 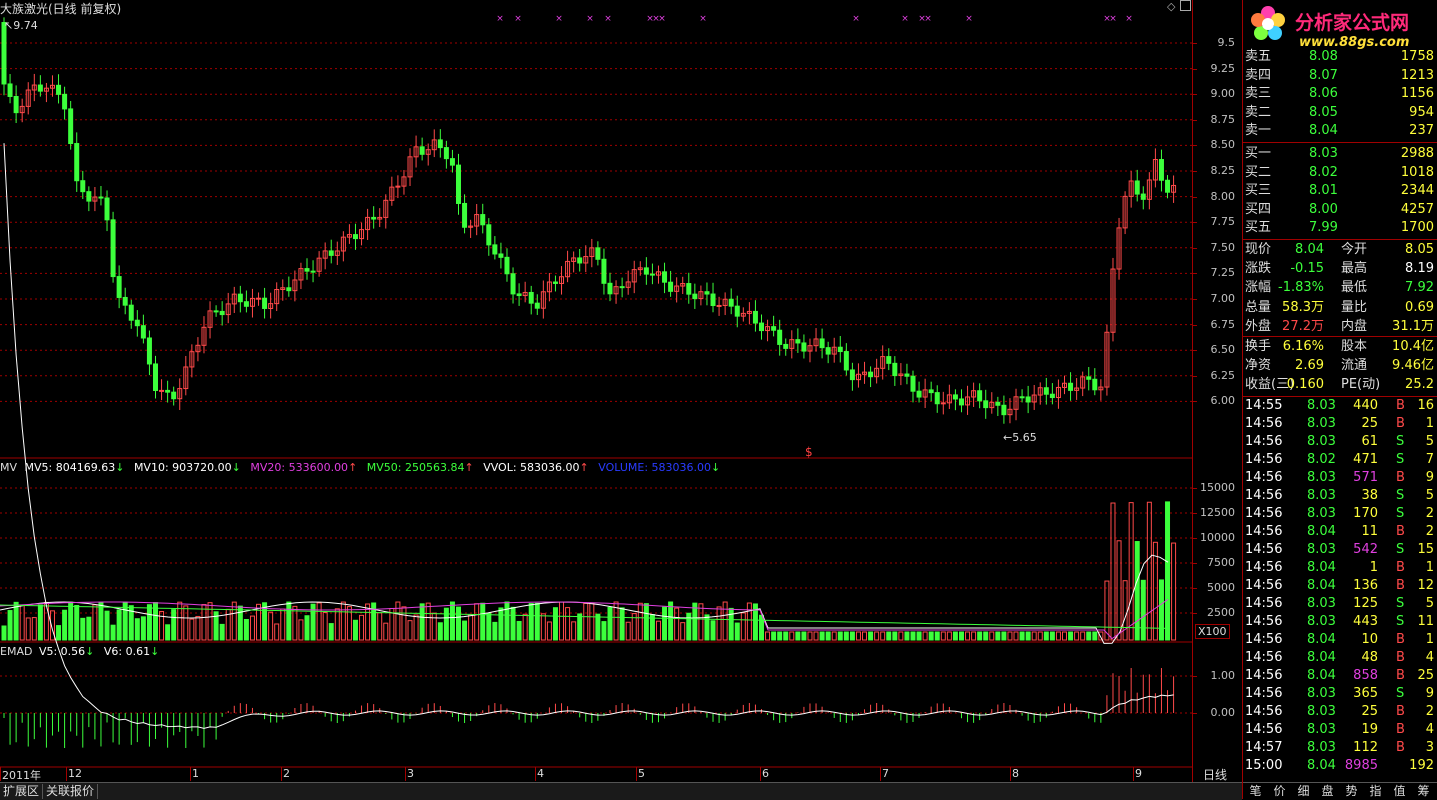 I want to click on emad-v5: V5: 0.56, so click(x=62, y=651).